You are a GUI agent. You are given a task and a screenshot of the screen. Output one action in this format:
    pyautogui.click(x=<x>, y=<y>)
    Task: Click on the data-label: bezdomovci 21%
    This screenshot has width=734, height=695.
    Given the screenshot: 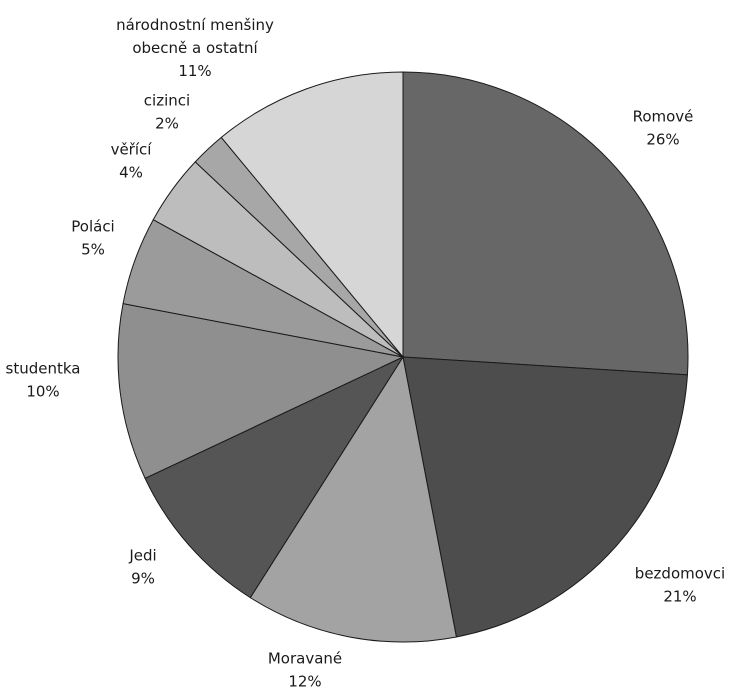 What is the action you would take?
    pyautogui.click(x=680, y=585)
    